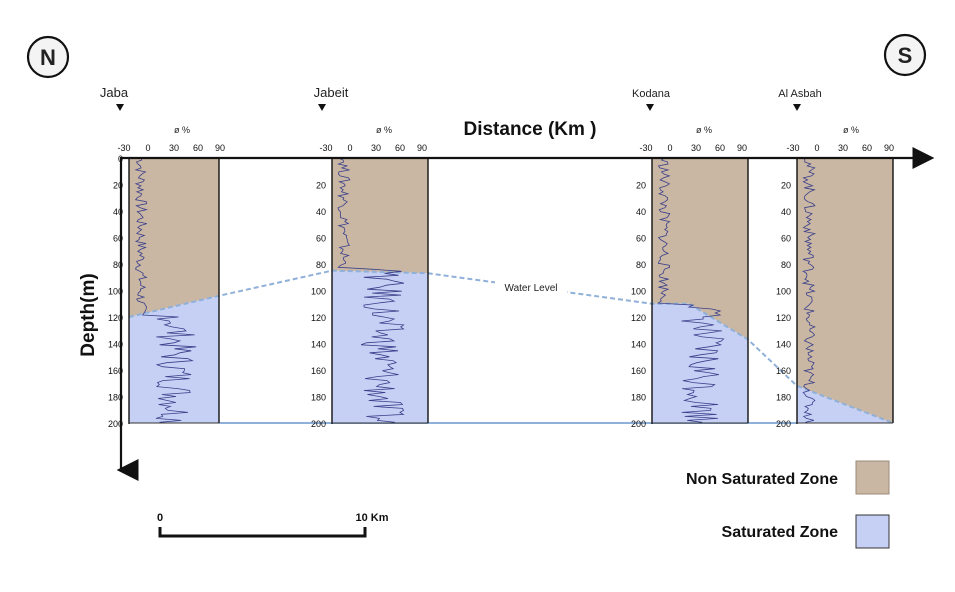 This screenshot has height=592, width=955. Describe the element at coordinates (120, 159) in the screenshot. I see `depth-tick-label: 0` at that location.